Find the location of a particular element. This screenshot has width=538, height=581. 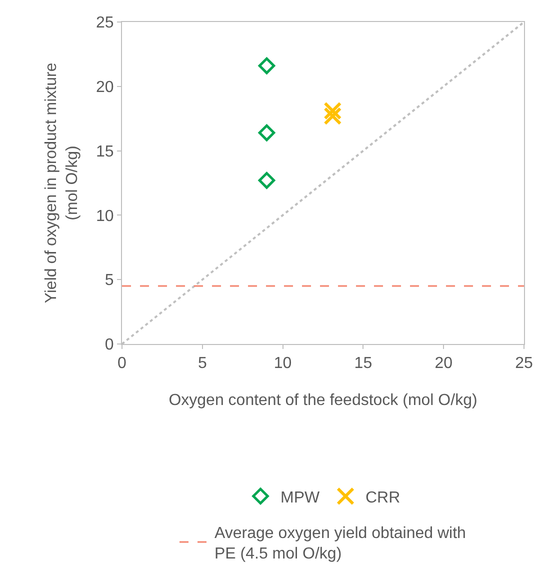

legend-label: MPW is located at coordinates (300, 497).